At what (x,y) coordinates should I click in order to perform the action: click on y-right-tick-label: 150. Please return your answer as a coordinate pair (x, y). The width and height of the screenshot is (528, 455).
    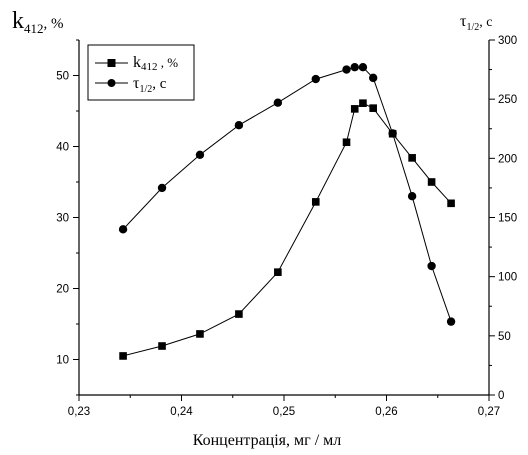
    Looking at the image, I should click on (507, 219).